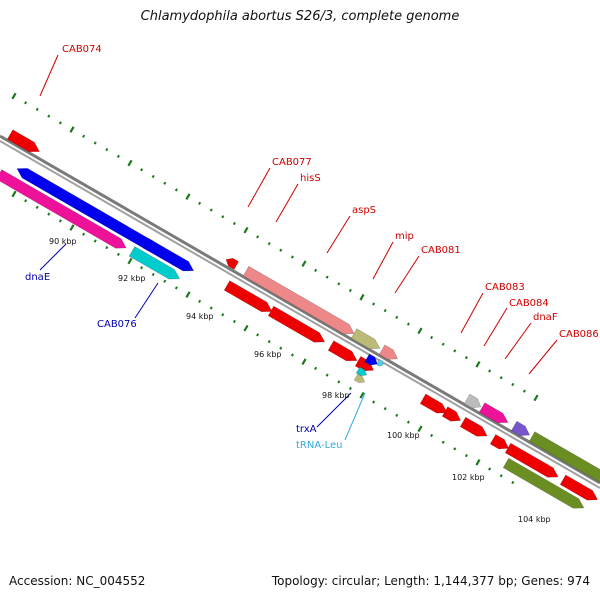 The image size is (600, 600). I want to click on gene-label-asps: aspS, so click(364, 210).